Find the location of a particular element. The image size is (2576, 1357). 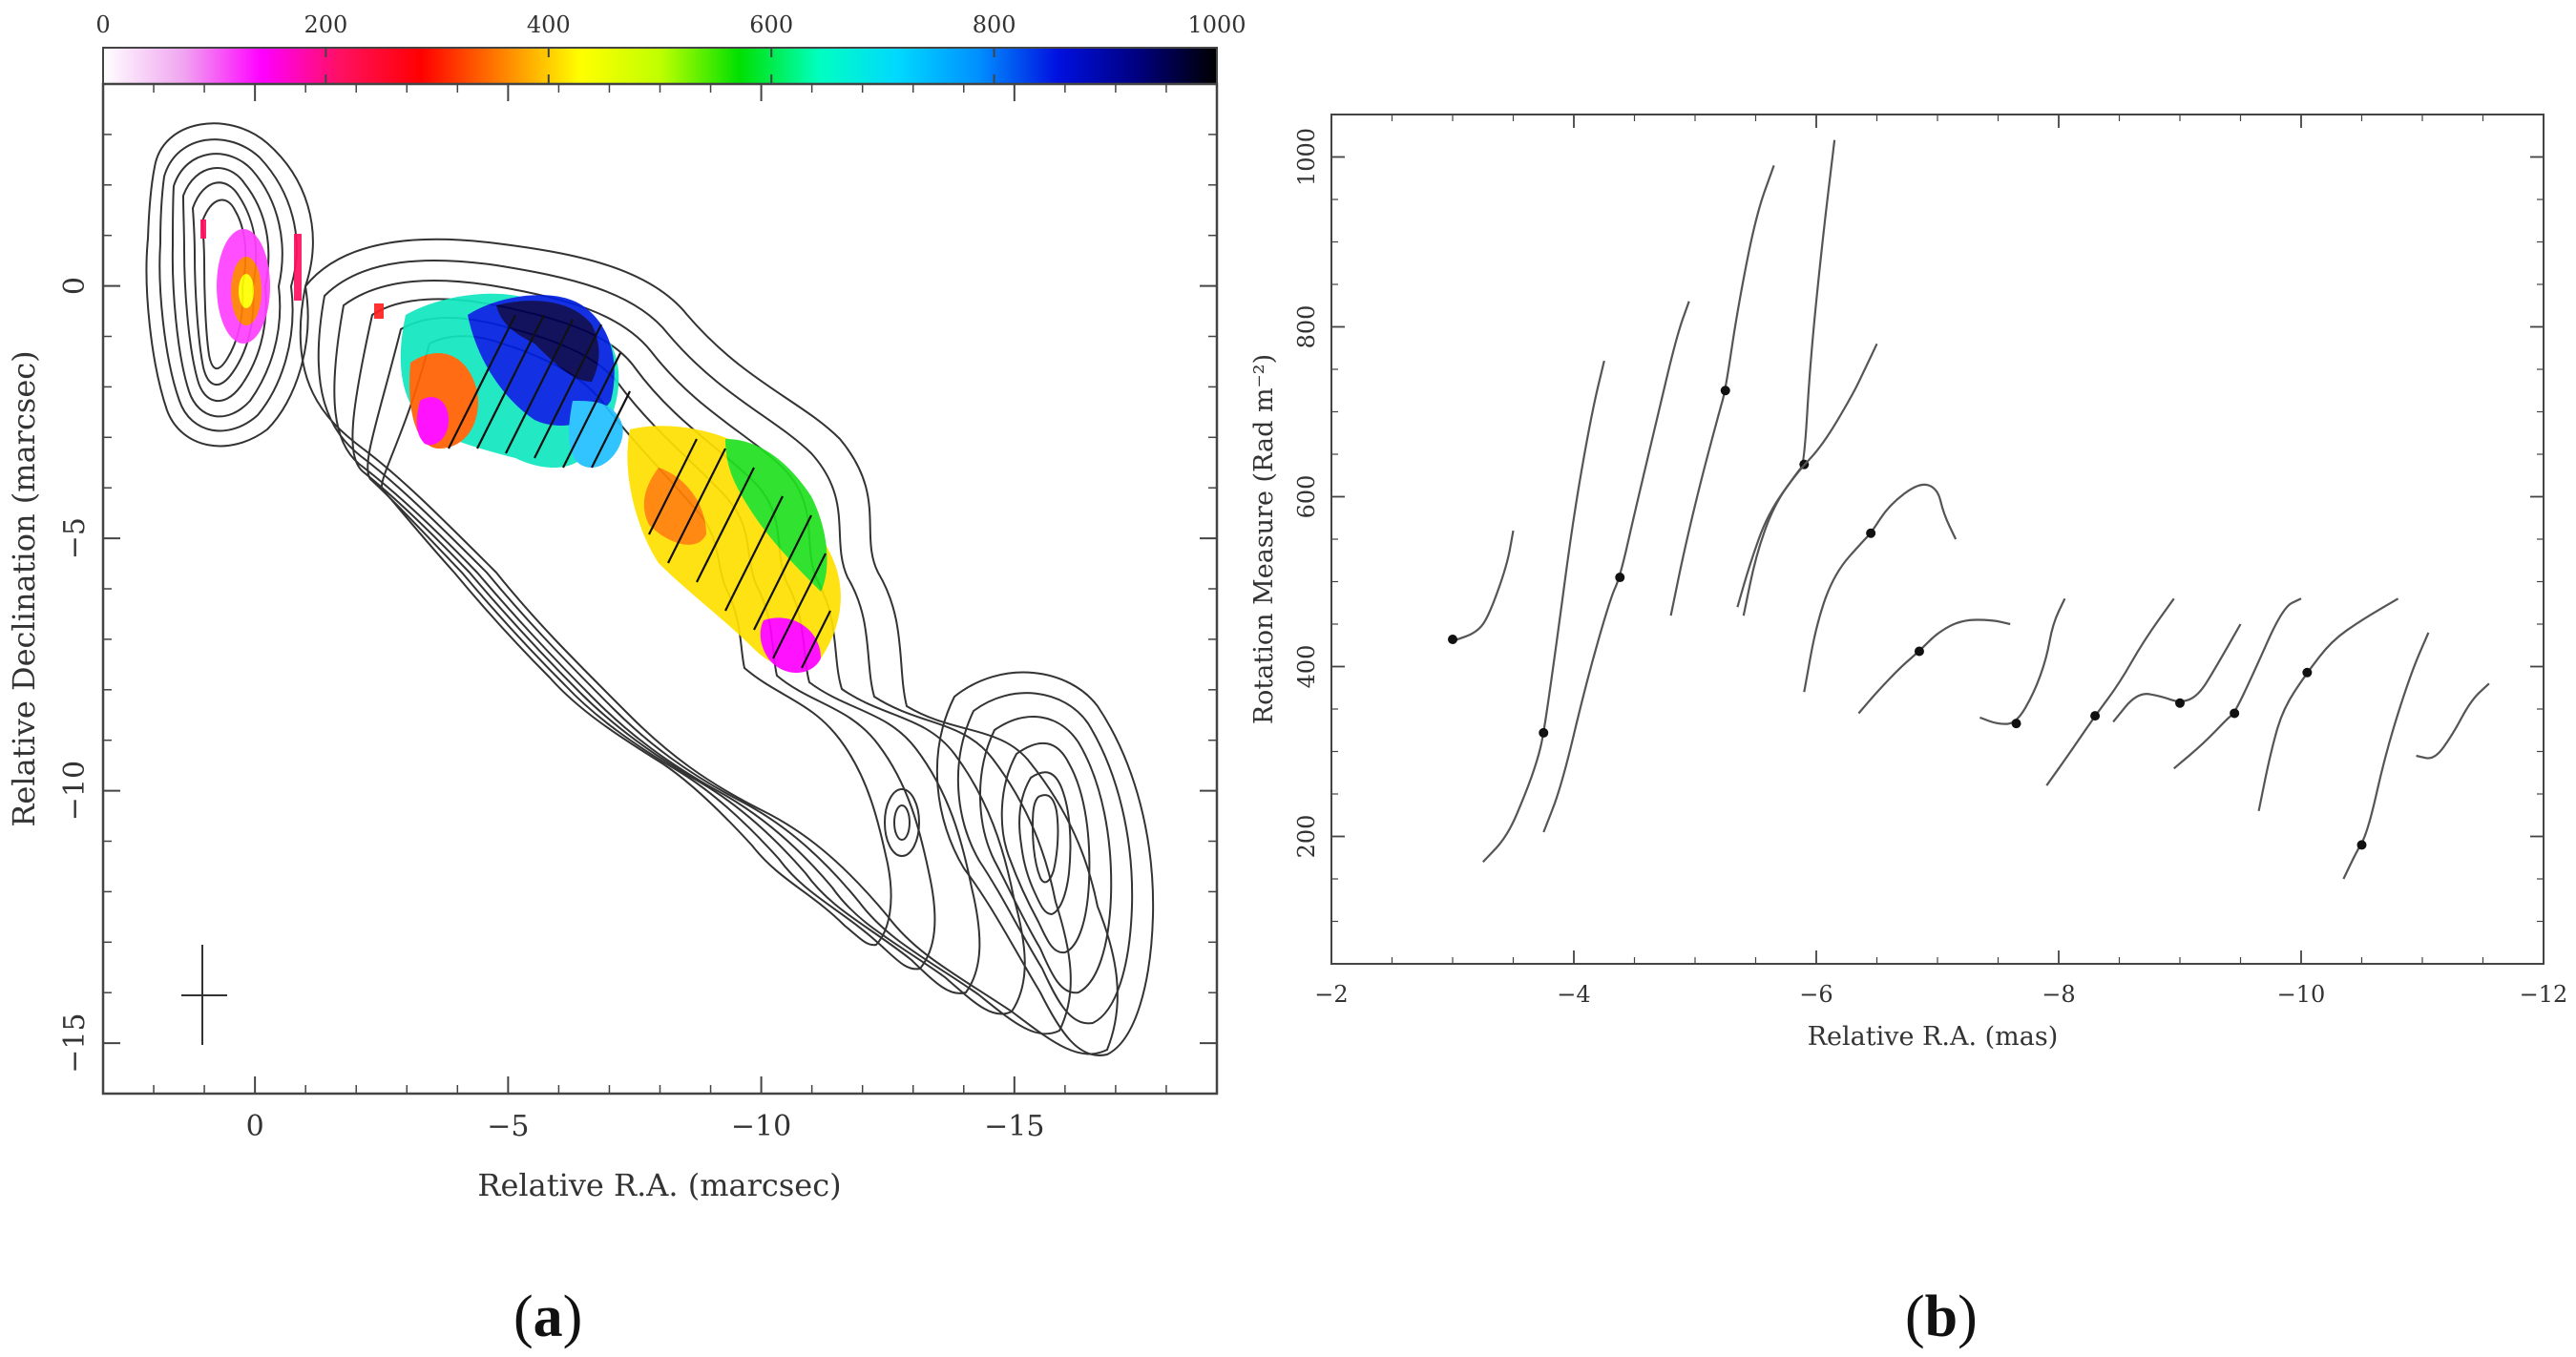

panel-label-a-letter: a is located at coordinates (548, 1316).